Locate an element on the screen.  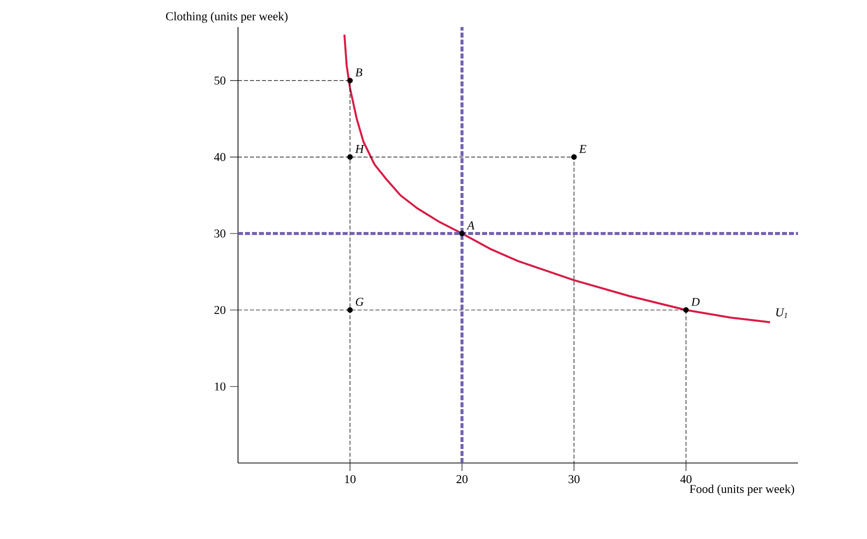
annotation: B is located at coordinates (358, 72).